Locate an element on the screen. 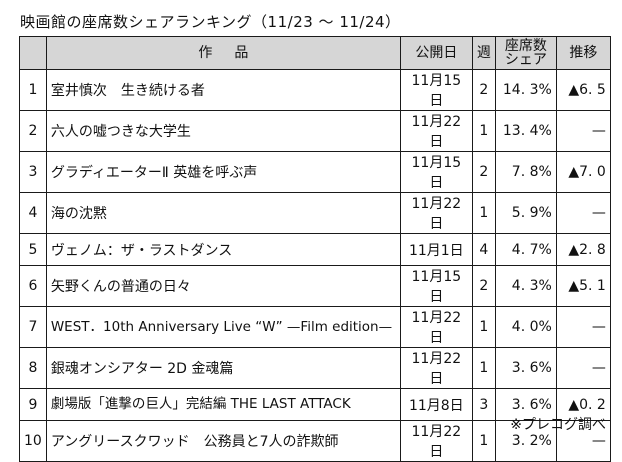  release-cell: 11月8日 is located at coordinates (436, 404).